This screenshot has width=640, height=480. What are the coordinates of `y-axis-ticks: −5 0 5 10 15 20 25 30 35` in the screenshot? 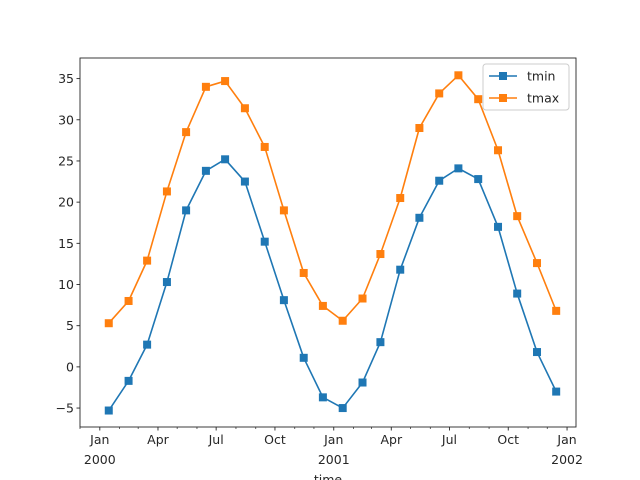 It's located at (68, 243).